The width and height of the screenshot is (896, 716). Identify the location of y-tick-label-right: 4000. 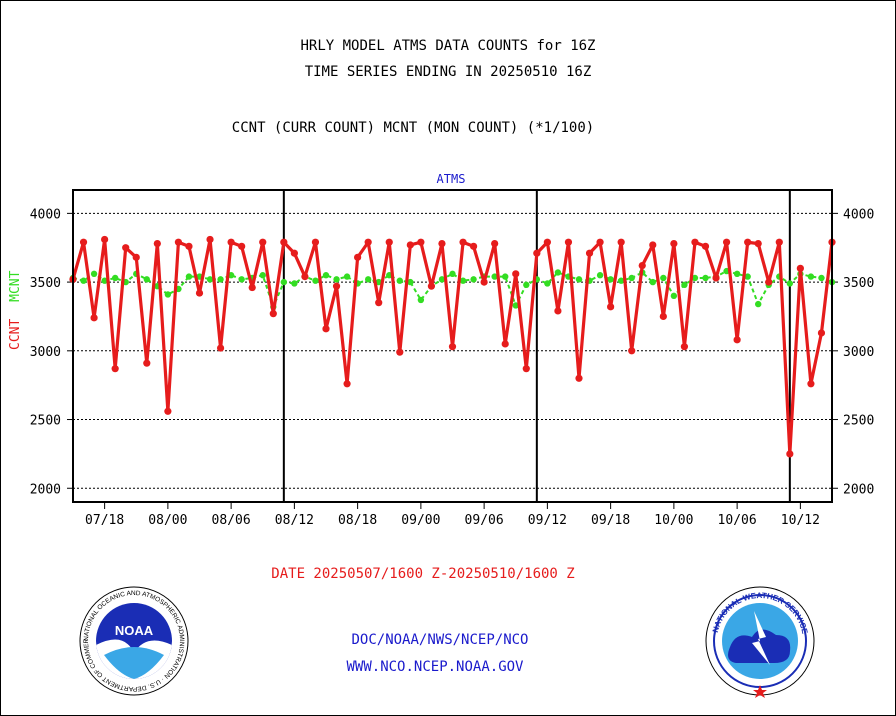
(858, 214).